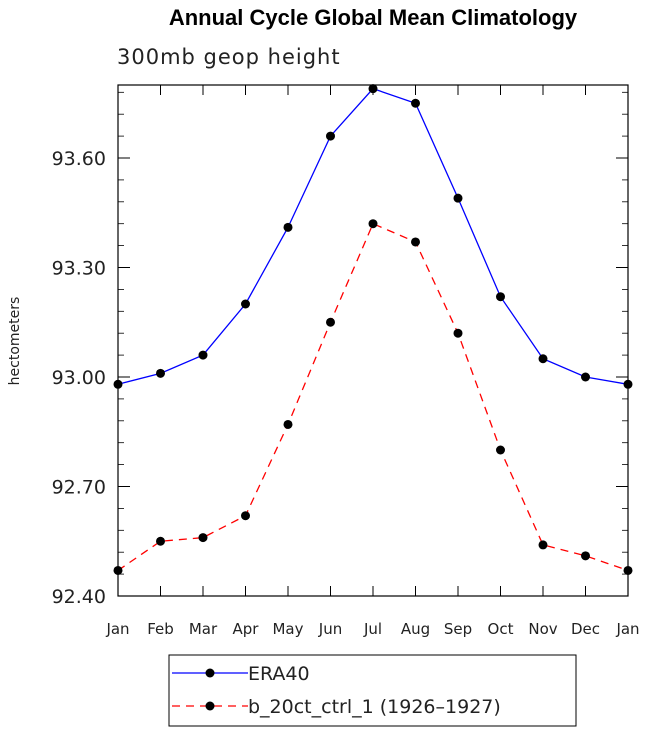 This screenshot has height=729, width=648. I want to click on x-tick-label: Oct, so click(501, 629).